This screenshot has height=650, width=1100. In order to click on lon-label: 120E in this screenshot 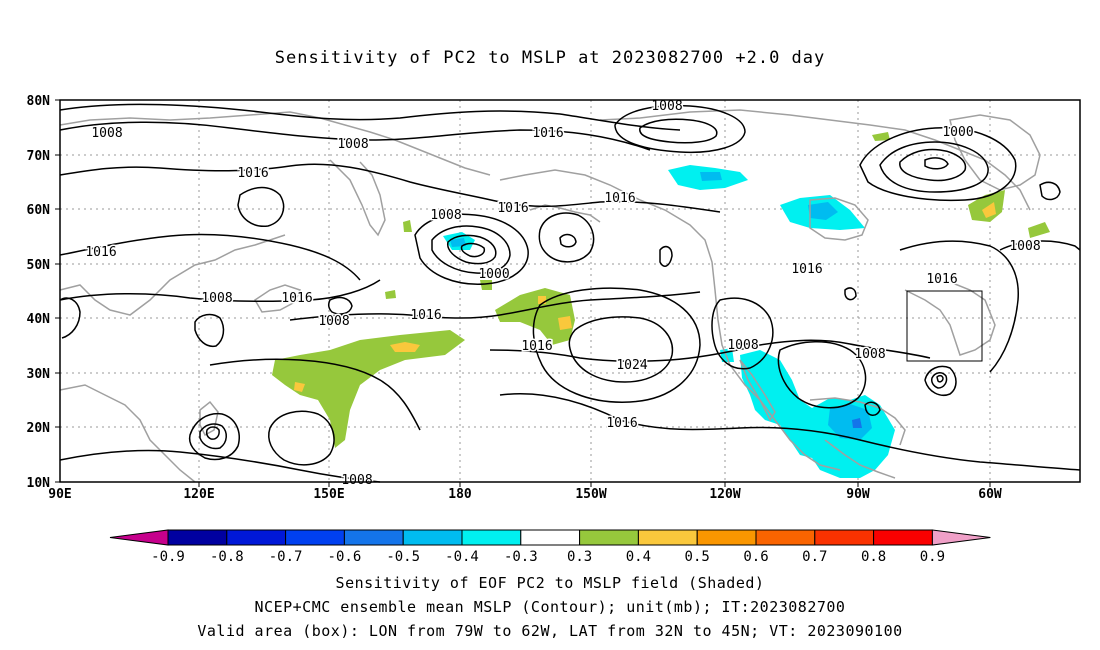, I will do `click(198, 494)`.